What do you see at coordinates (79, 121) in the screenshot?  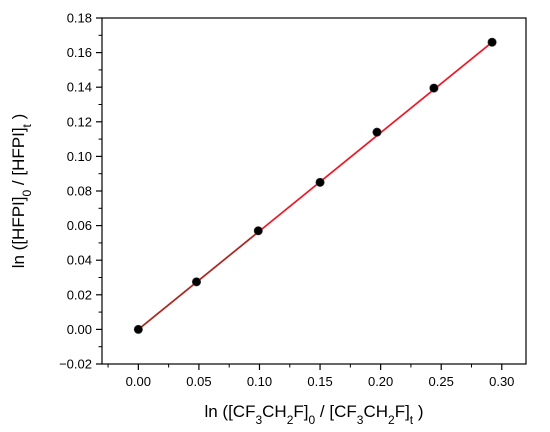 I see `y-tick-label: 0.12` at bounding box center [79, 121].